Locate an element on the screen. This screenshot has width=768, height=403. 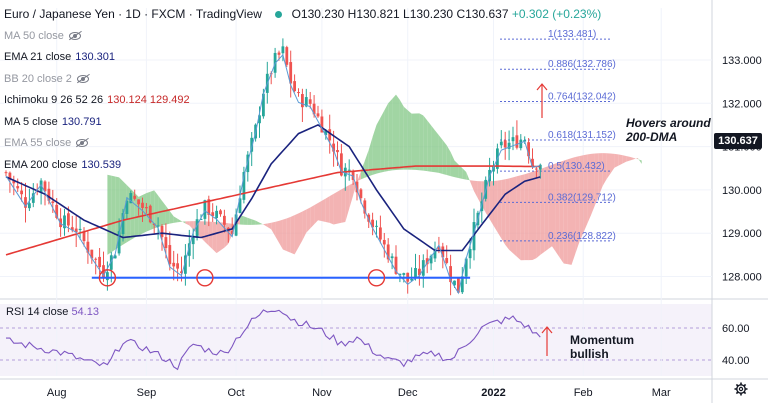
indicator-row: BB 20 close 2 is located at coordinates (302, 80).